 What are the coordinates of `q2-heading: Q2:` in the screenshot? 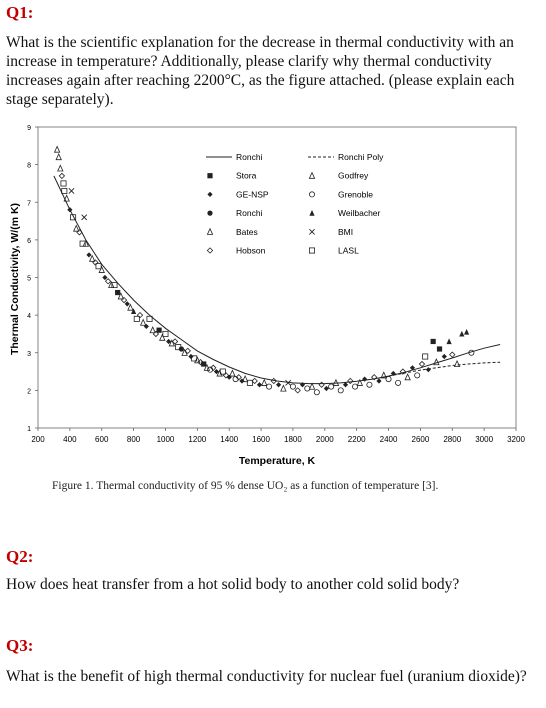 It's located at (20, 556).